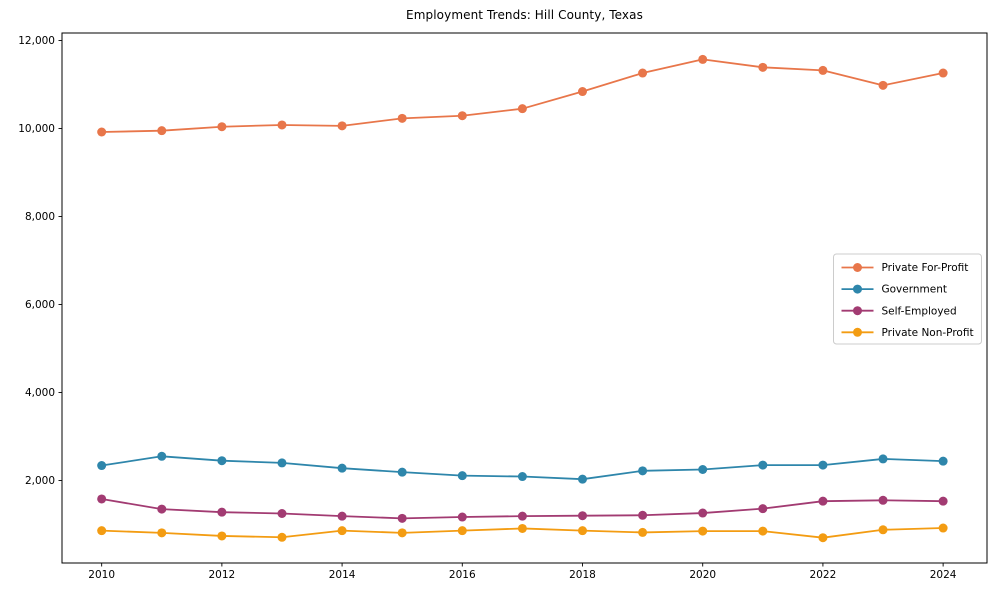 Image resolution: width=1000 pixels, height=600 pixels. What do you see at coordinates (914, 290) in the screenshot?
I see `legend-label: Government` at bounding box center [914, 290].